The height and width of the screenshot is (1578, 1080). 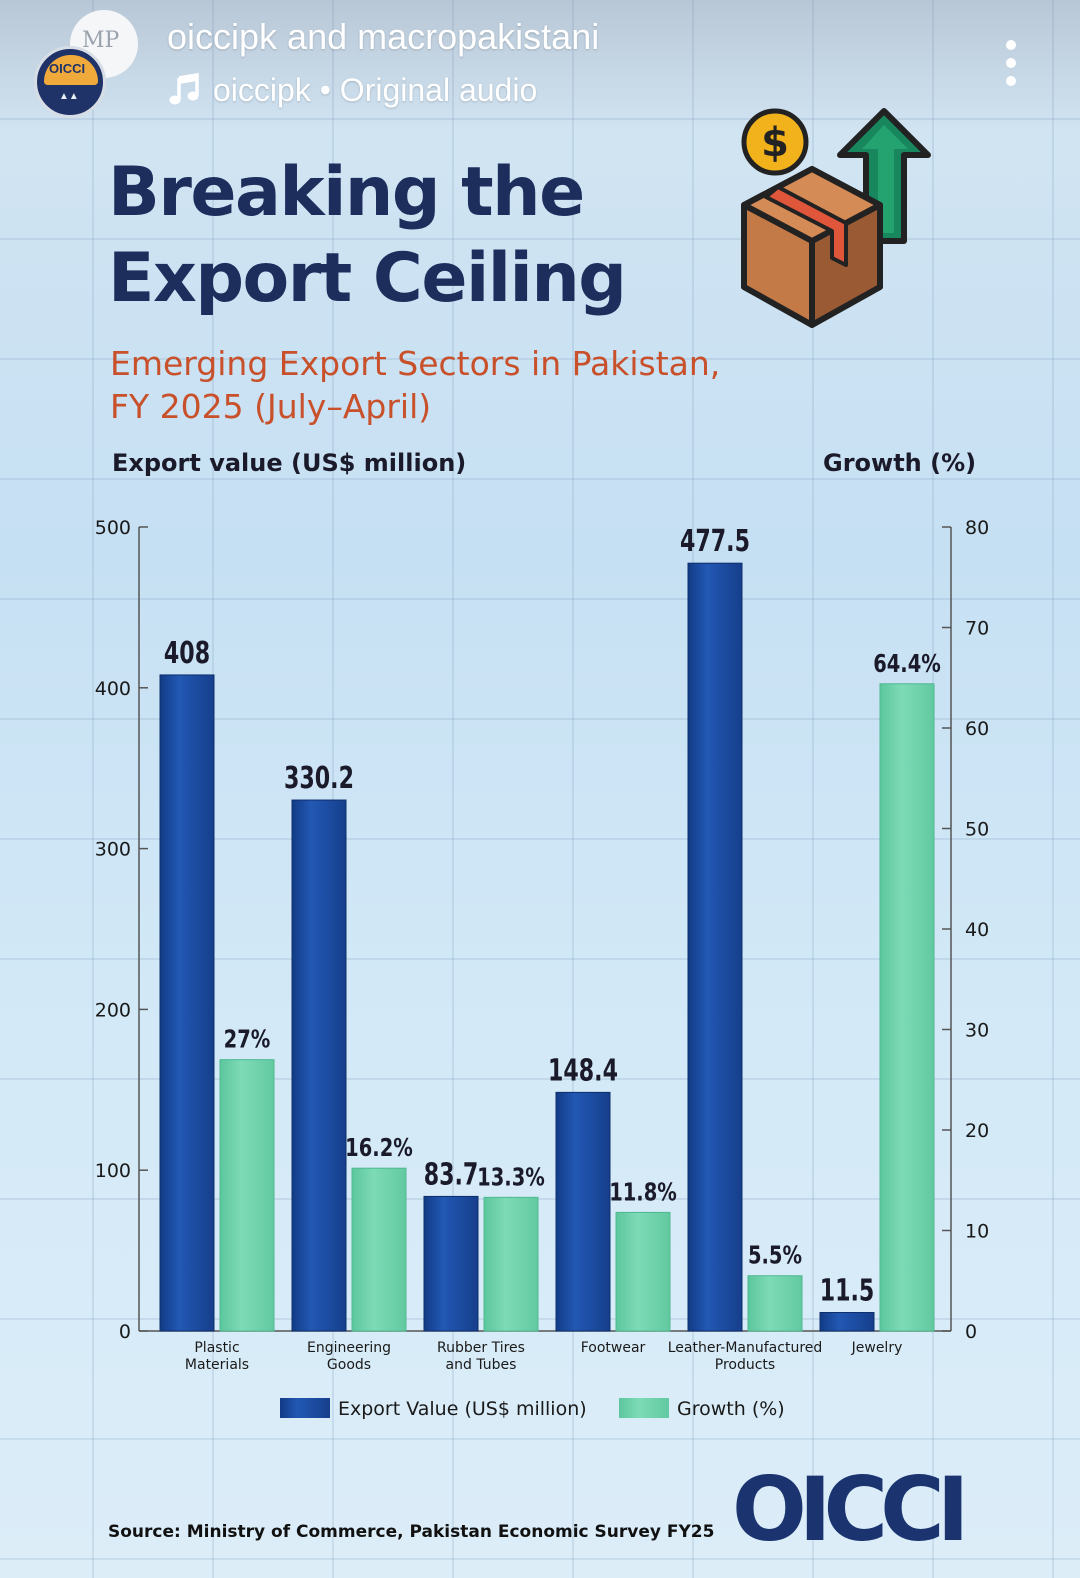 I want to click on export-value-label: 148.4, so click(x=583, y=1071).